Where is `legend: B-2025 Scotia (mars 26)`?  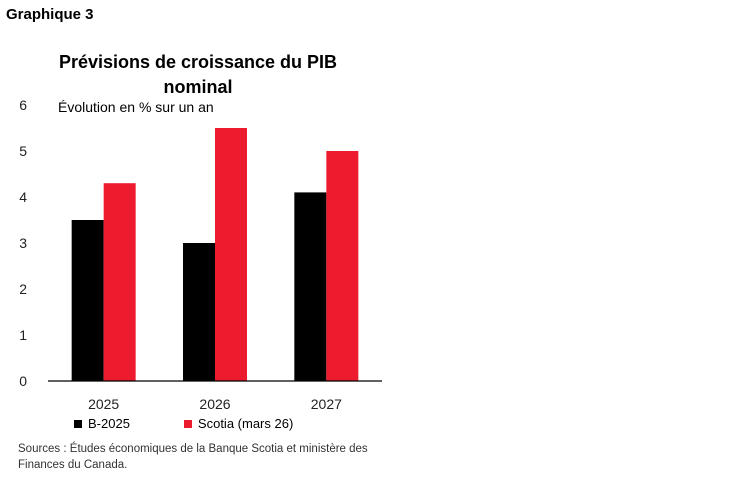
legend: B-2025 Scotia (mars 26) is located at coordinates (183, 423).